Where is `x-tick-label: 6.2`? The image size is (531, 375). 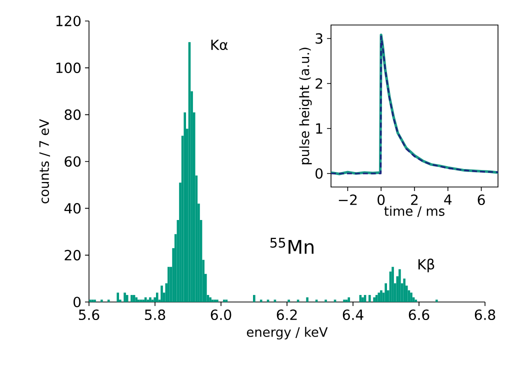
x-tick-label: 6.2 is located at coordinates (286, 315).